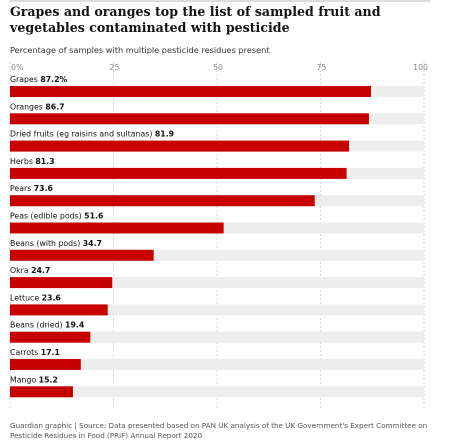 The height and width of the screenshot is (447, 454). I want to click on top-rule, so click(220, 1).